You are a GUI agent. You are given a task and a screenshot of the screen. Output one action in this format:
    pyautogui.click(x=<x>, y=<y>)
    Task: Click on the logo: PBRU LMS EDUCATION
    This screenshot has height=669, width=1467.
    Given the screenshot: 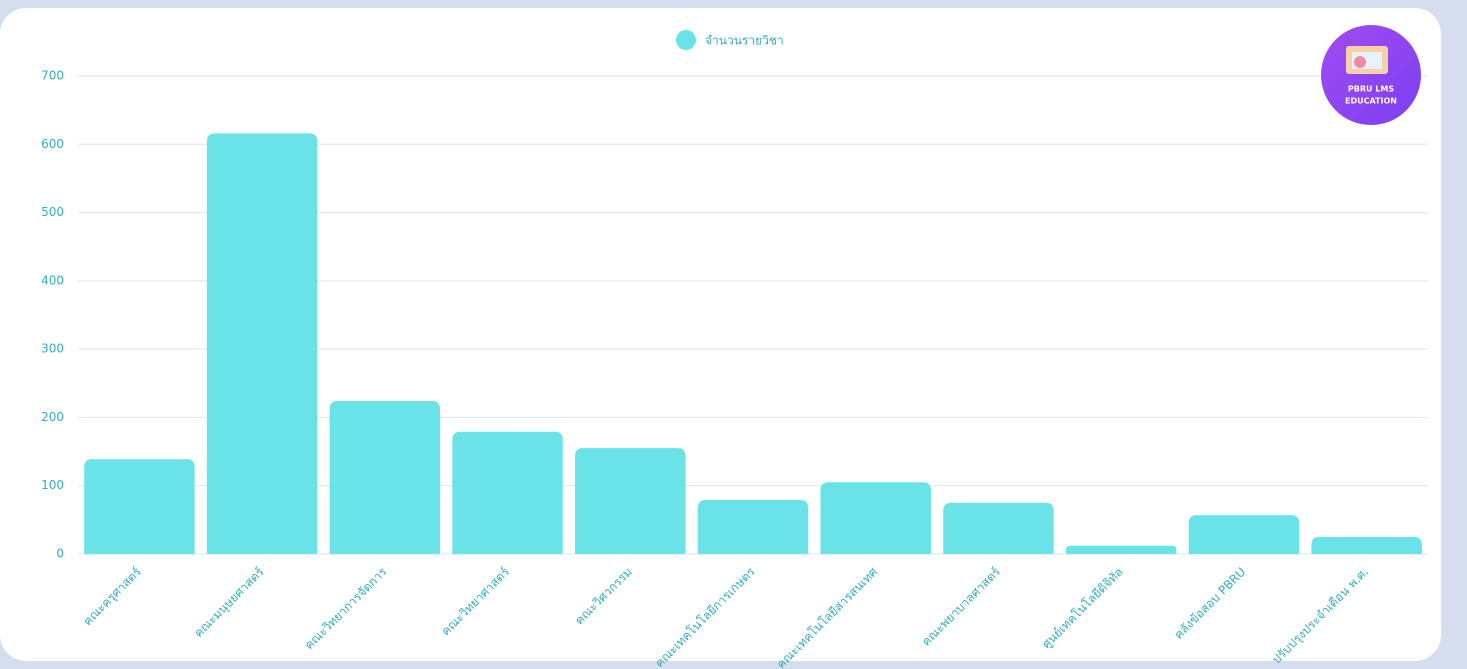 What is the action you would take?
    pyautogui.click(x=1371, y=75)
    